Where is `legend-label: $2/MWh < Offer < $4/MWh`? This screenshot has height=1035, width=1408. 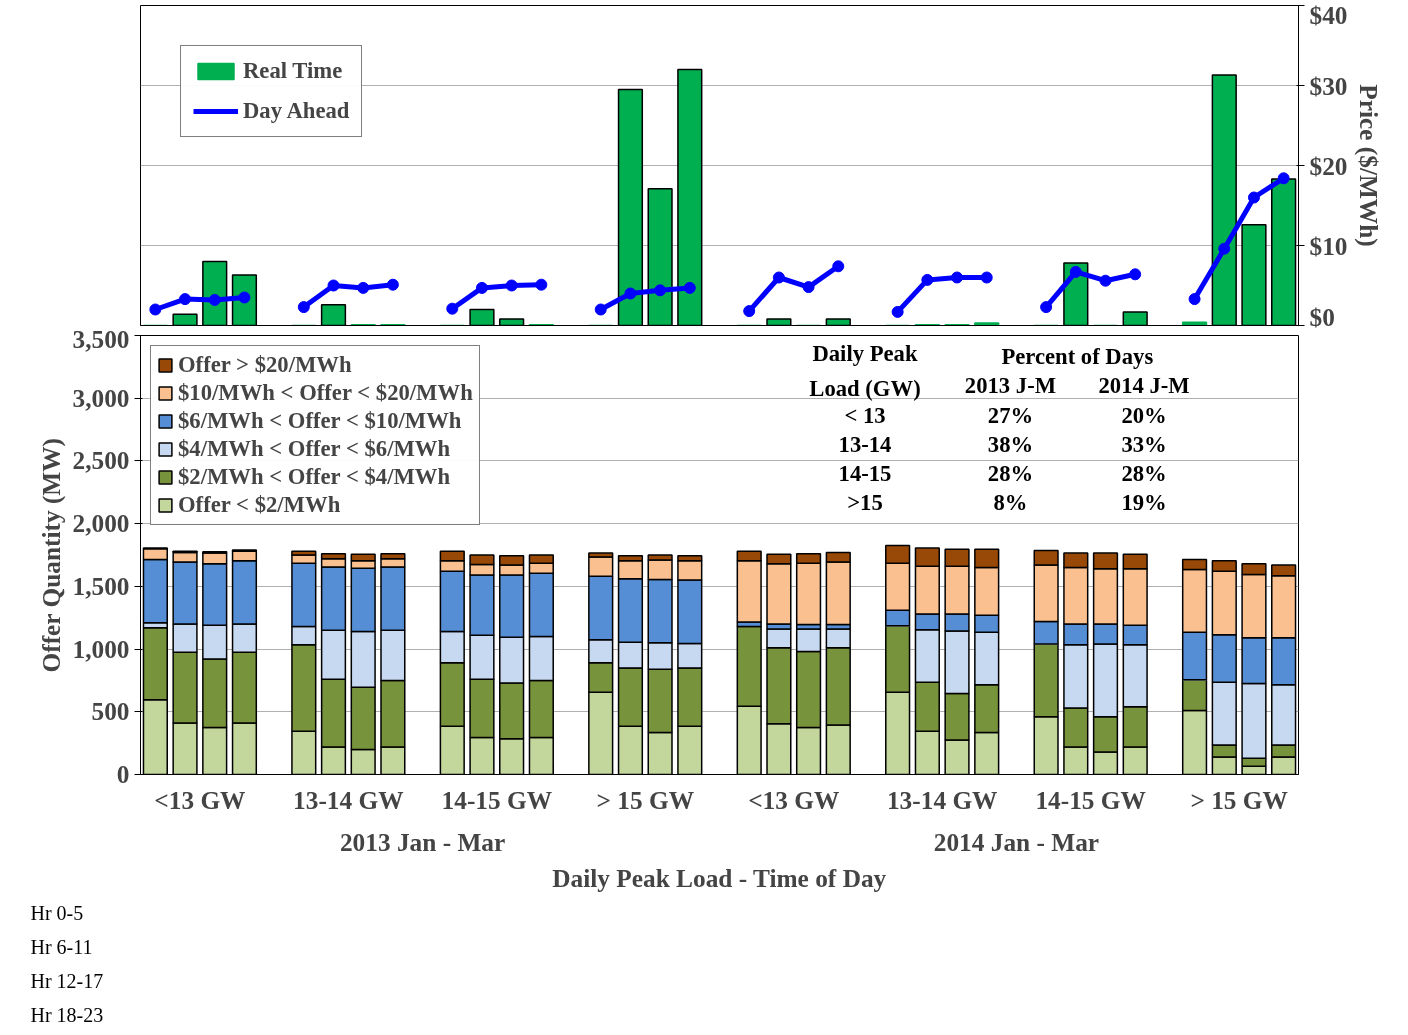
legend-label: $2/MWh < Offer < $4/MWh is located at coordinates (314, 477).